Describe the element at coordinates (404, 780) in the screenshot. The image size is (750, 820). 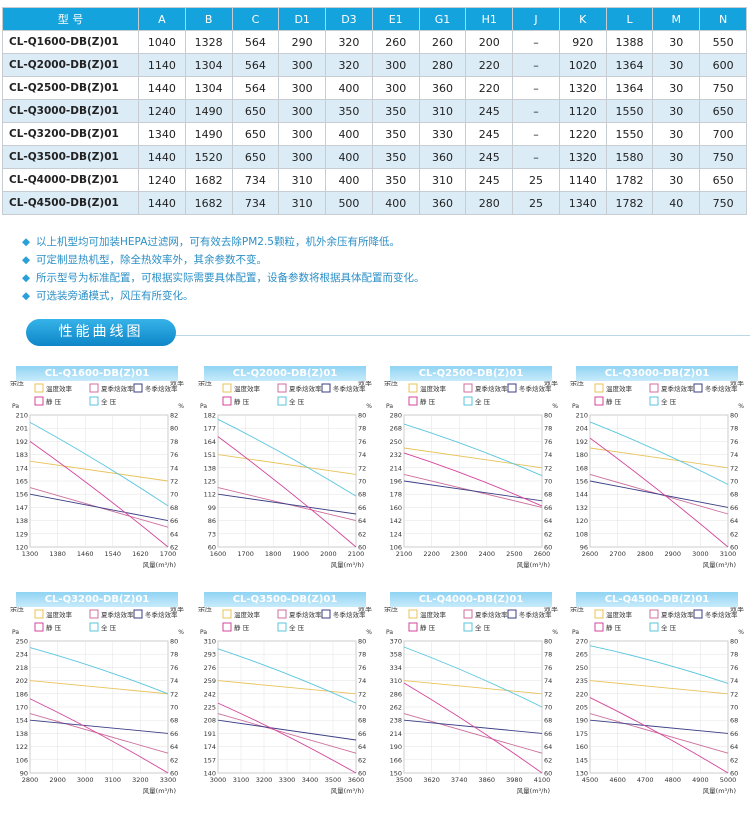
I see `x-tick-label: 3500` at that location.